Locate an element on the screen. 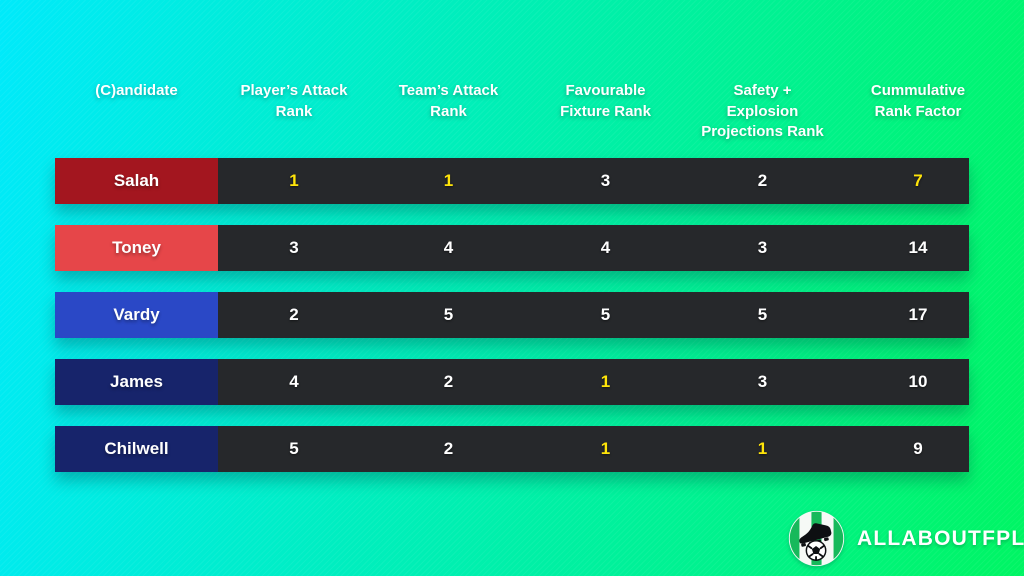 This screenshot has height=576, width=1024. table-row: Chilwell 5 2 1 1 9 is located at coordinates (512, 449).